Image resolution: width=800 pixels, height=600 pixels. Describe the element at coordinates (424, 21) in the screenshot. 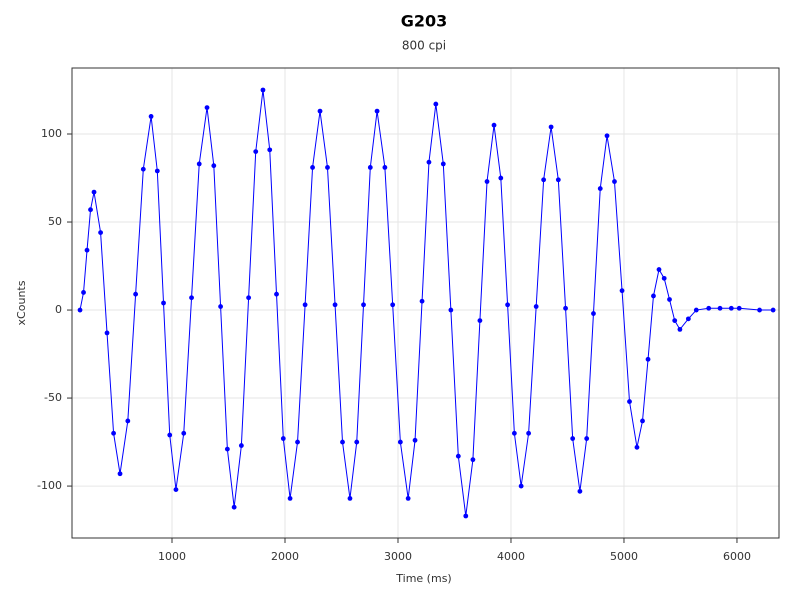

I see `chart-title: G203` at that location.